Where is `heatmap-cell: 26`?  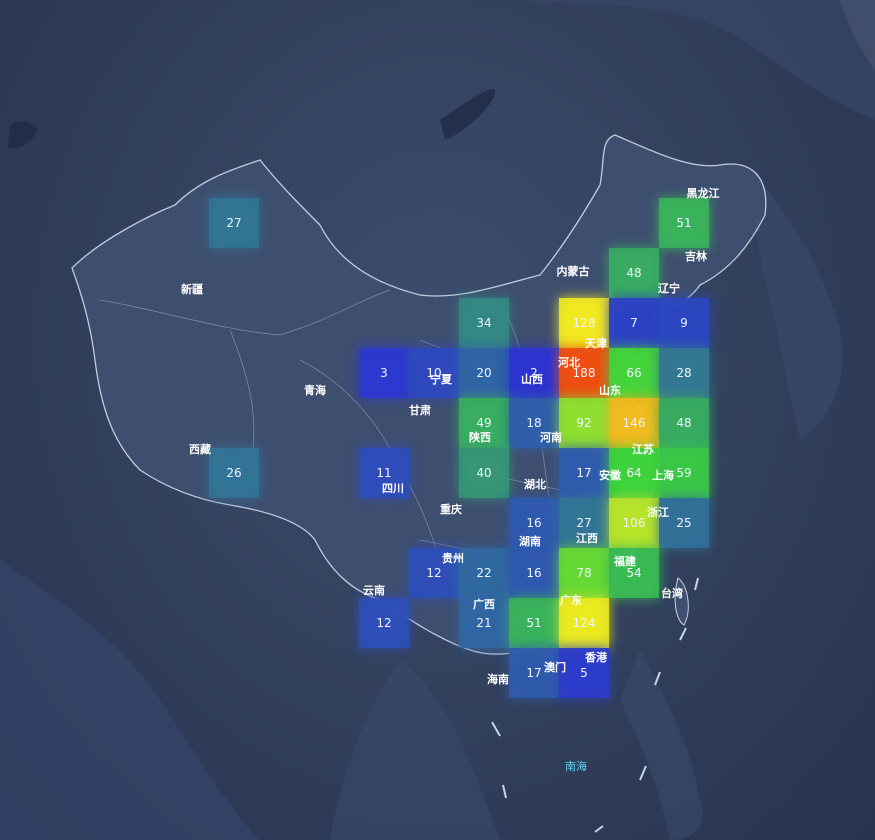
heatmap-cell: 26 is located at coordinates (234, 473).